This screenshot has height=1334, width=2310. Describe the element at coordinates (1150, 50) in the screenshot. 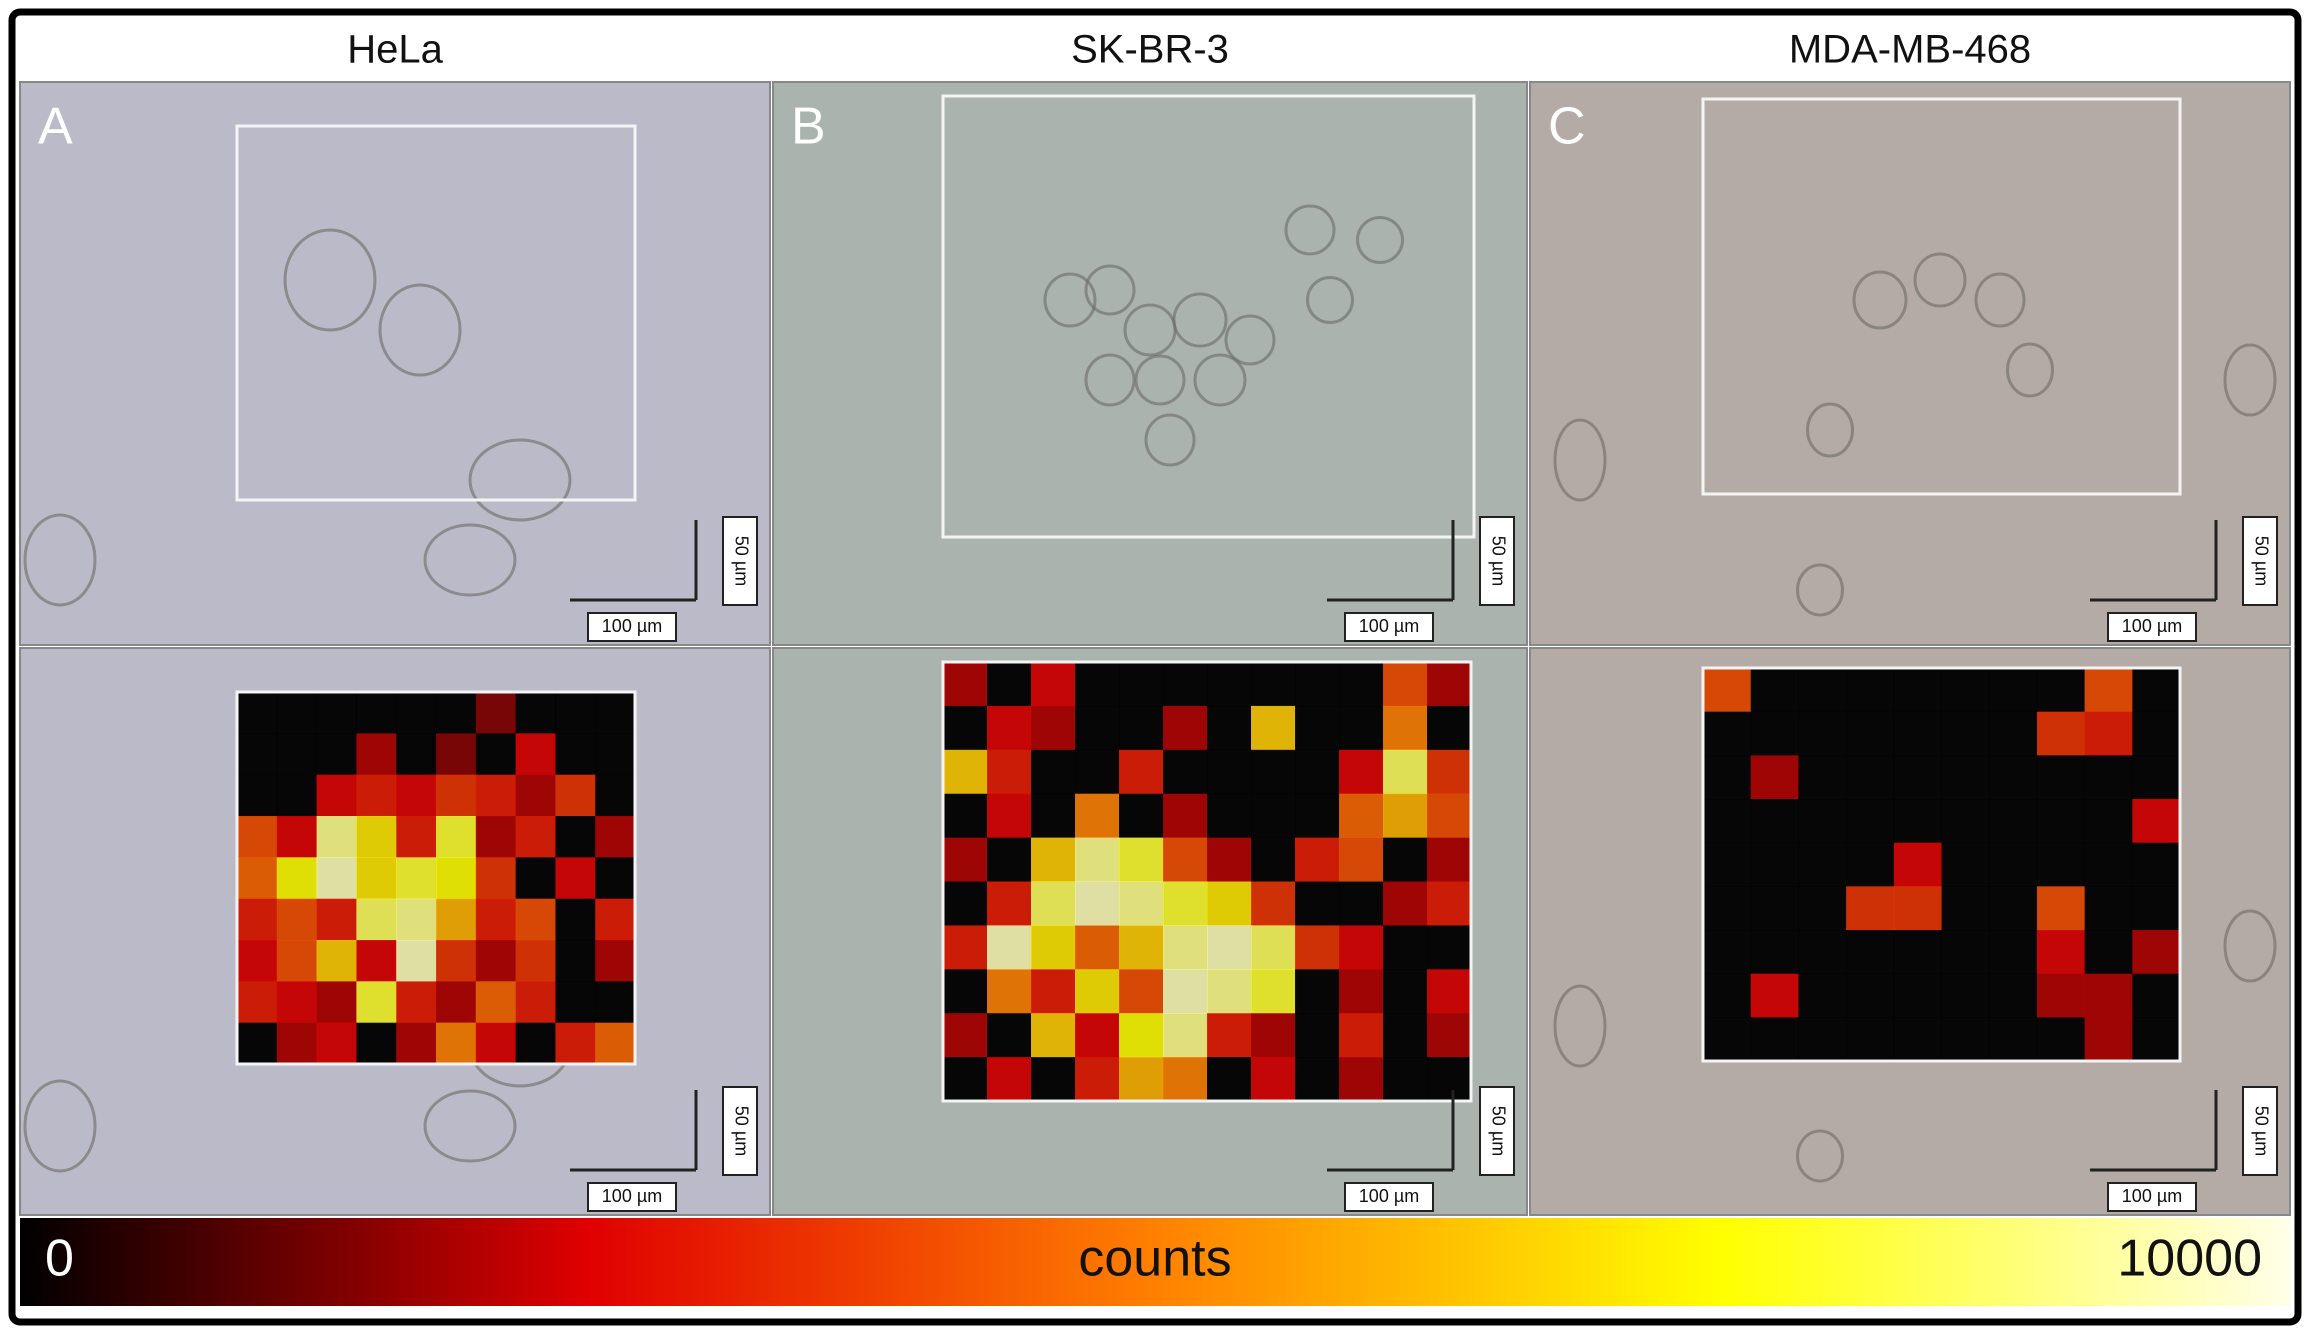

I see `column-header: SK-BR-3` at that location.